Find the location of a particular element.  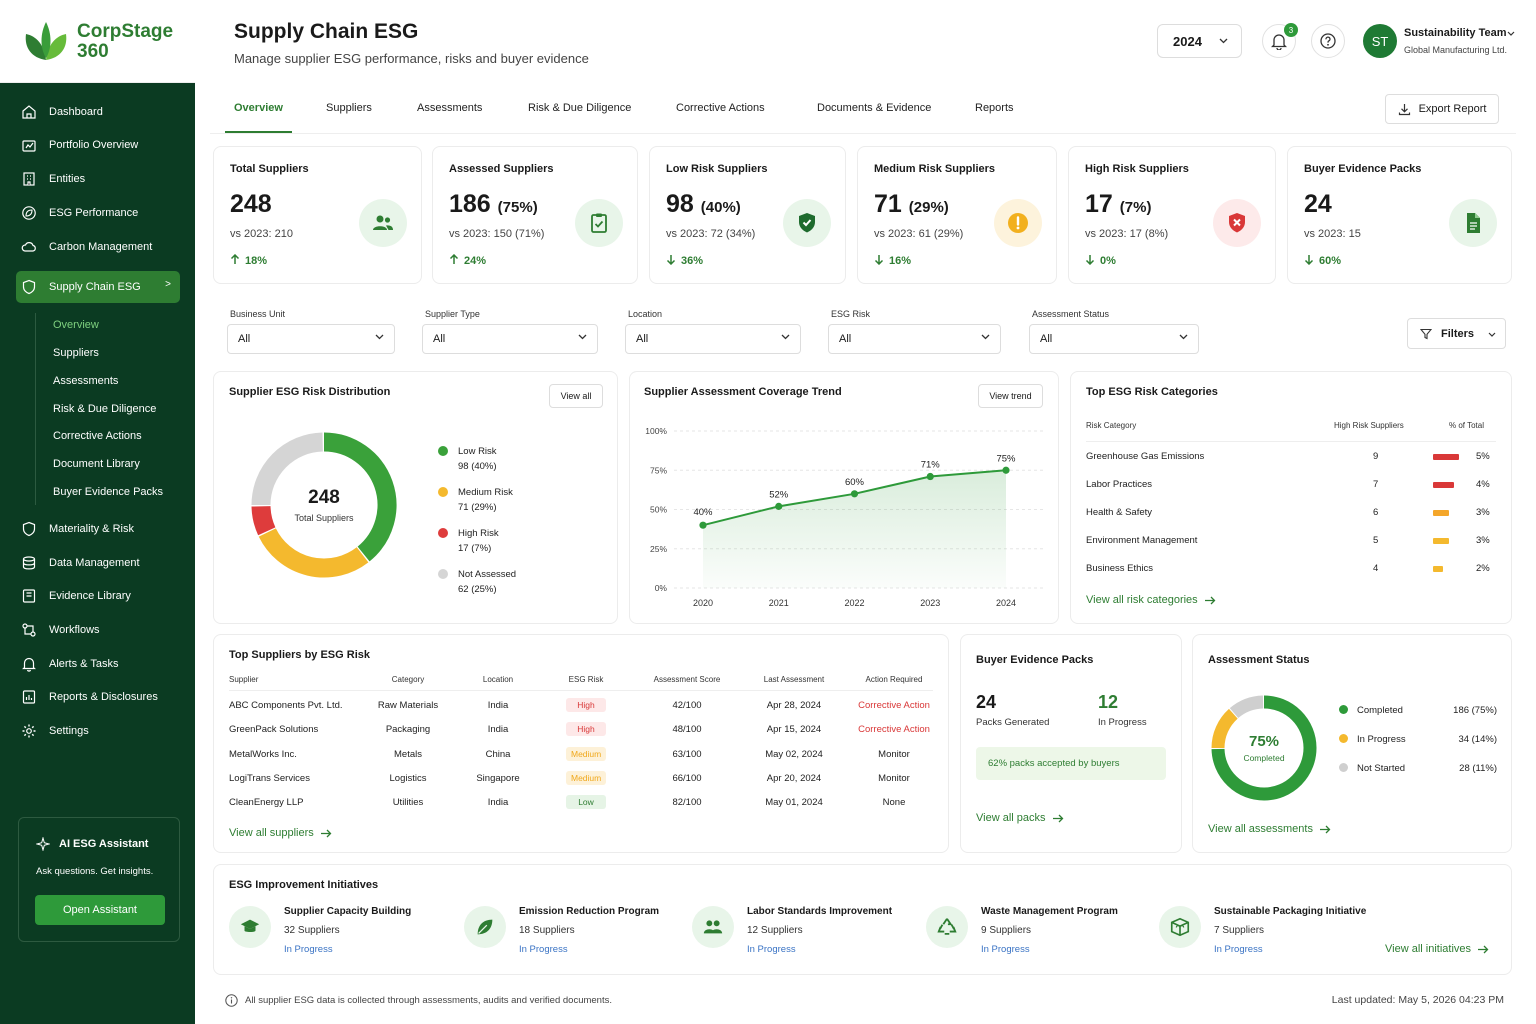

tab-documents-evidence: Documents & Evidence is located at coordinates (874, 108).